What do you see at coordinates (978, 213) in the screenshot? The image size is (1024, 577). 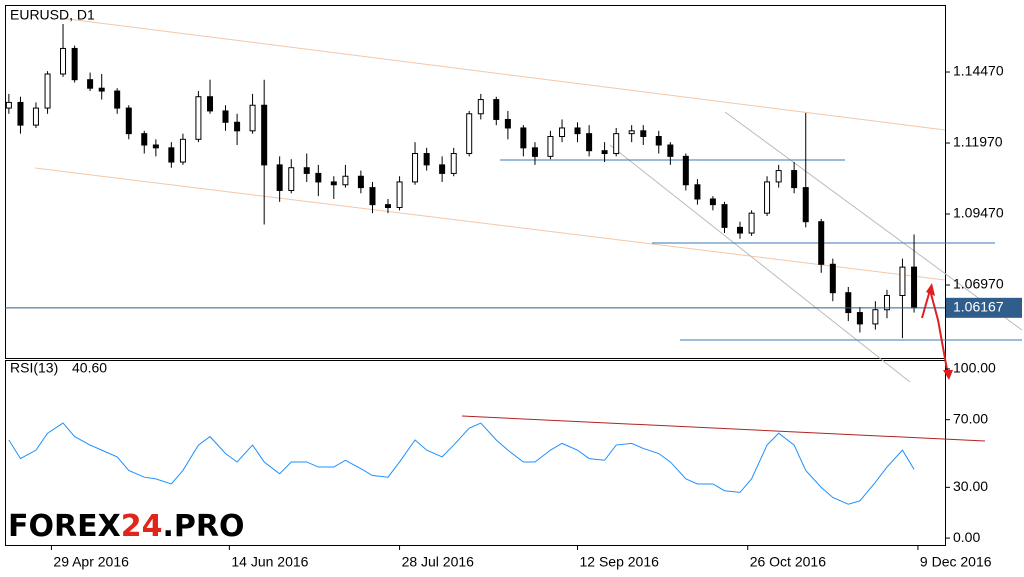 I see `y-tick-label: 1.09470` at bounding box center [978, 213].